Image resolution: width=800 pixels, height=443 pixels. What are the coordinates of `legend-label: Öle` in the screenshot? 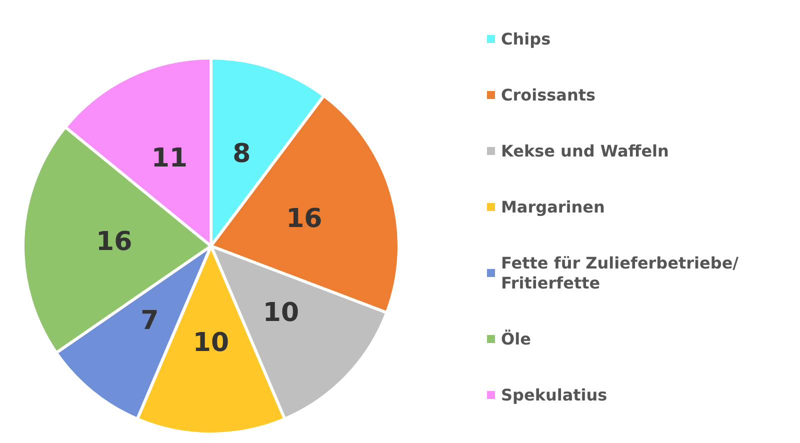 It's located at (516, 339).